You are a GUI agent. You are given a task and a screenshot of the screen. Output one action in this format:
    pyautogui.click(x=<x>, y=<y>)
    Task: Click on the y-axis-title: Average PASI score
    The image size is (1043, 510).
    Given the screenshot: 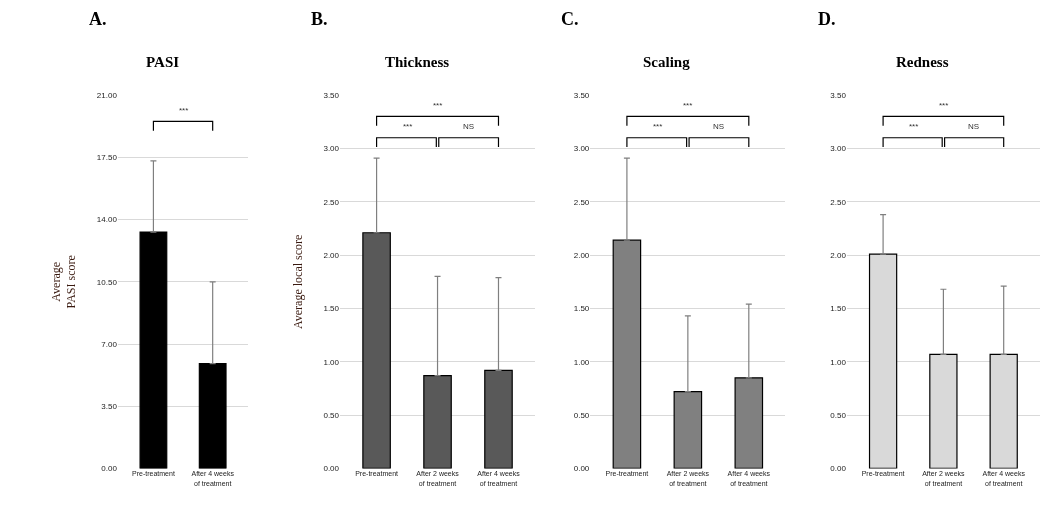 What is the action you would take?
    pyautogui.click(x=63, y=282)
    